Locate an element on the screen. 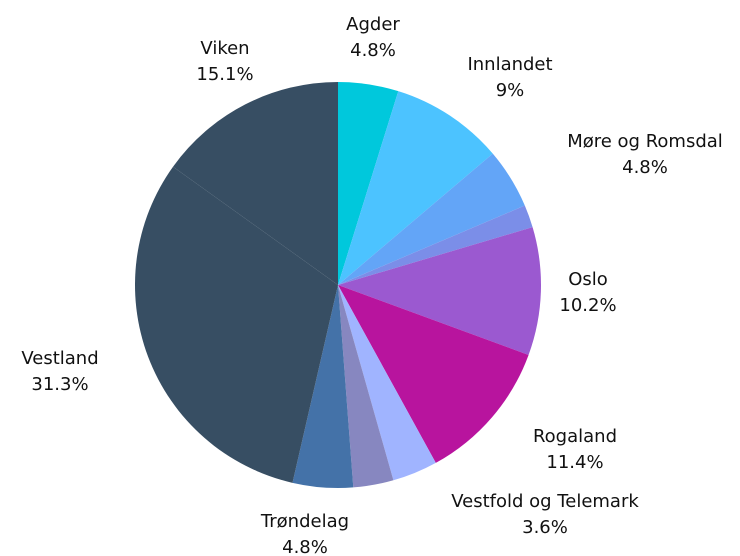  slice-value-label: 11.4% is located at coordinates (574, 462).